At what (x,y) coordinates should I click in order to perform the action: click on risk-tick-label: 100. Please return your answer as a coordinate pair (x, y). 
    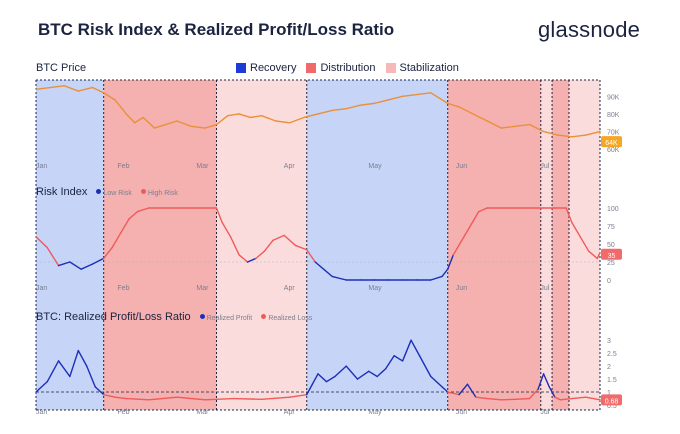
    Looking at the image, I should click on (613, 209).